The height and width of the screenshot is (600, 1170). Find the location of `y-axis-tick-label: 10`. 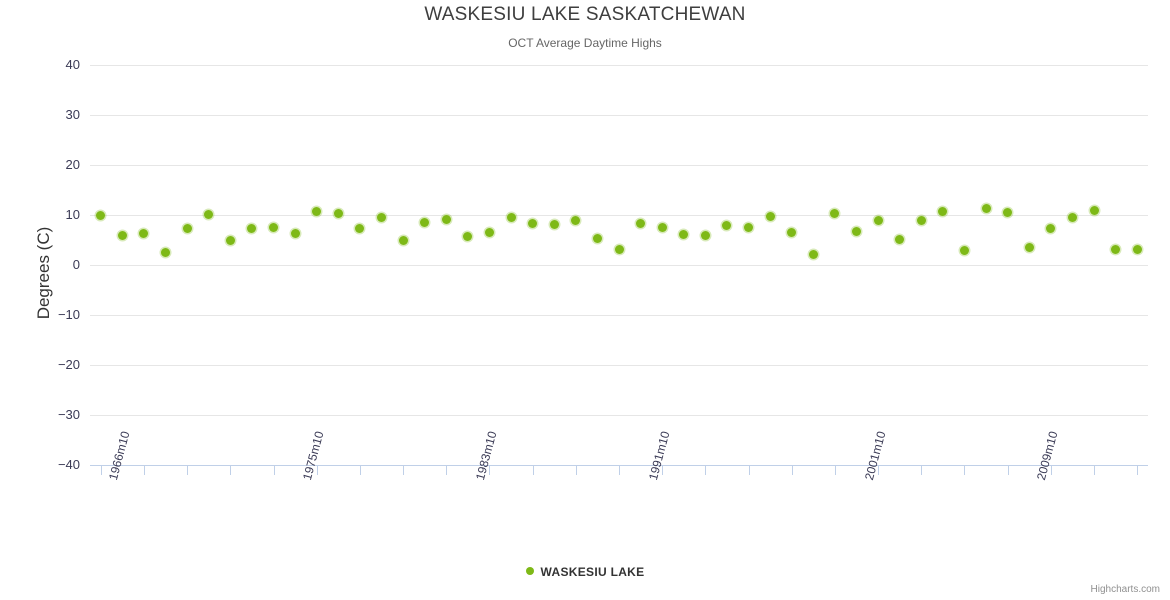

y-axis-tick-label: 10 is located at coordinates (72, 214).